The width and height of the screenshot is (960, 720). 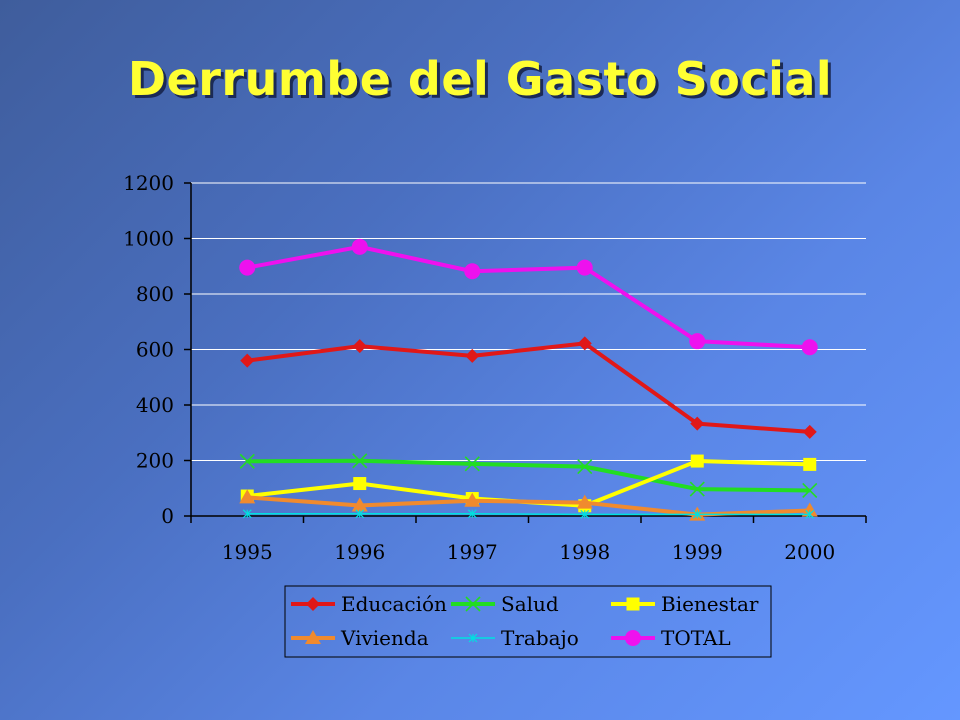 What do you see at coordinates (480, 79) in the screenshot?
I see `chart-title: Derrumbe del Gasto Social` at bounding box center [480, 79].